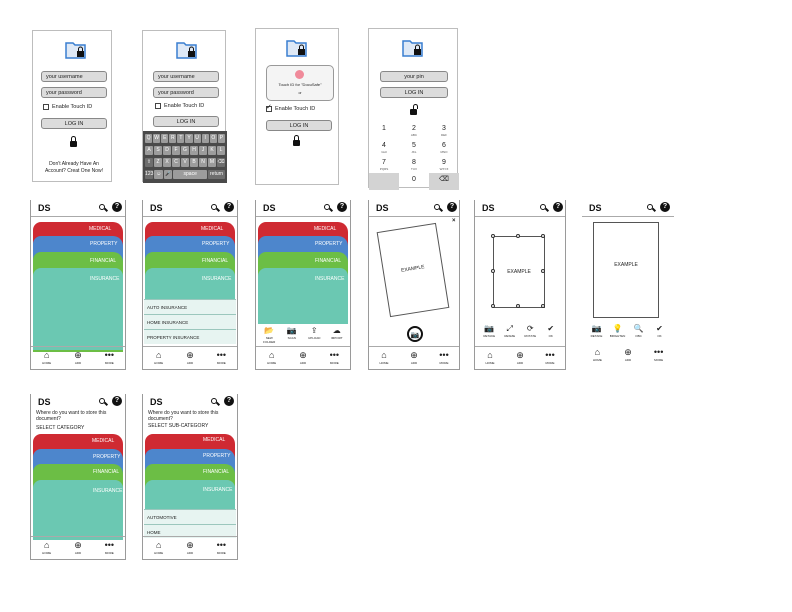  What do you see at coordinates (194, 162) in the screenshot?
I see `keyboard-key: B` at bounding box center [194, 162].